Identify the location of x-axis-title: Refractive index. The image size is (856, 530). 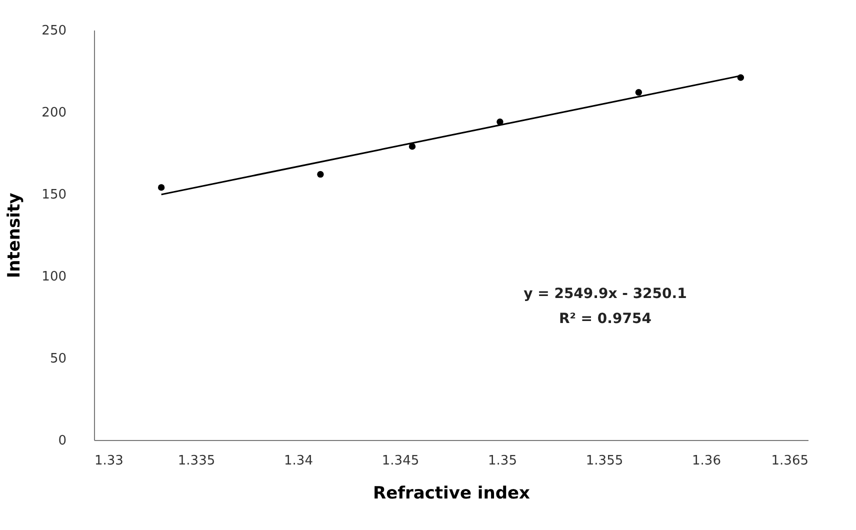
(451, 494).